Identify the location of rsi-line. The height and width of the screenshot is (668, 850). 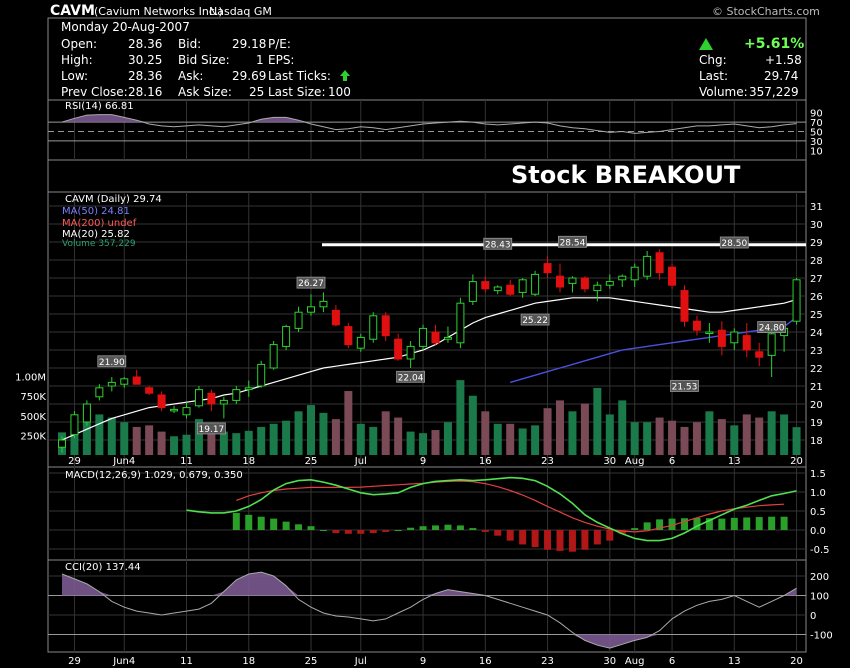
(429, 124).